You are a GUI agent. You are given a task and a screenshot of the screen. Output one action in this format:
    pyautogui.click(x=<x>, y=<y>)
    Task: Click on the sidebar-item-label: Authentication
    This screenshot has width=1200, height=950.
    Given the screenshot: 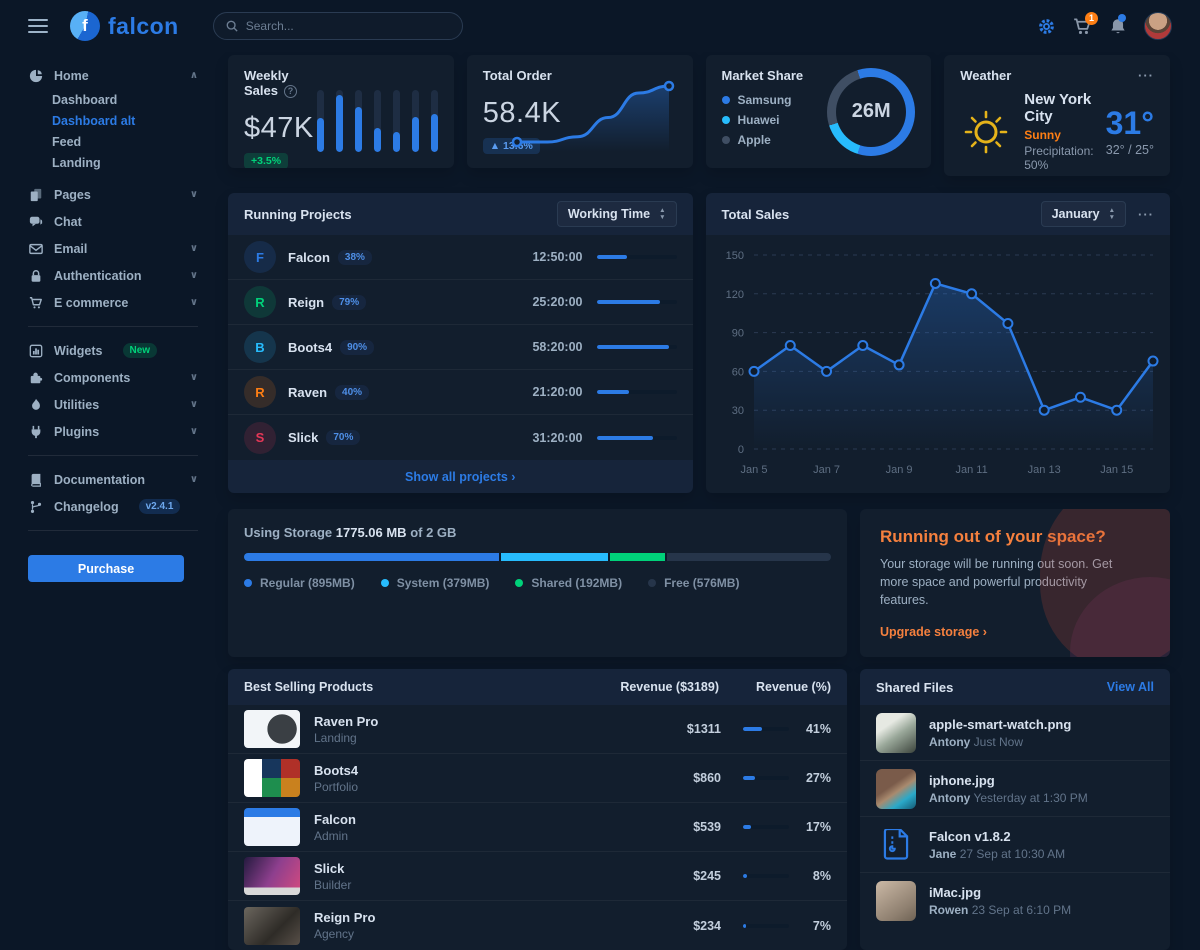 What is the action you would take?
    pyautogui.click(x=98, y=276)
    